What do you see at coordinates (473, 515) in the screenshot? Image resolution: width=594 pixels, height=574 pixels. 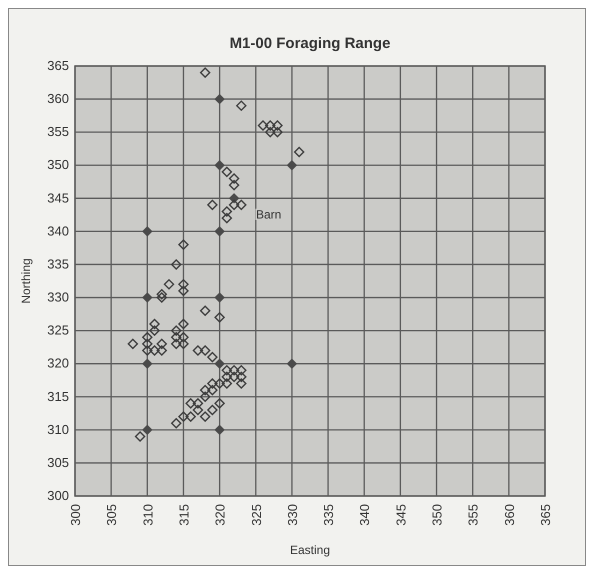 I see `x-tick-label: 355` at bounding box center [473, 515].